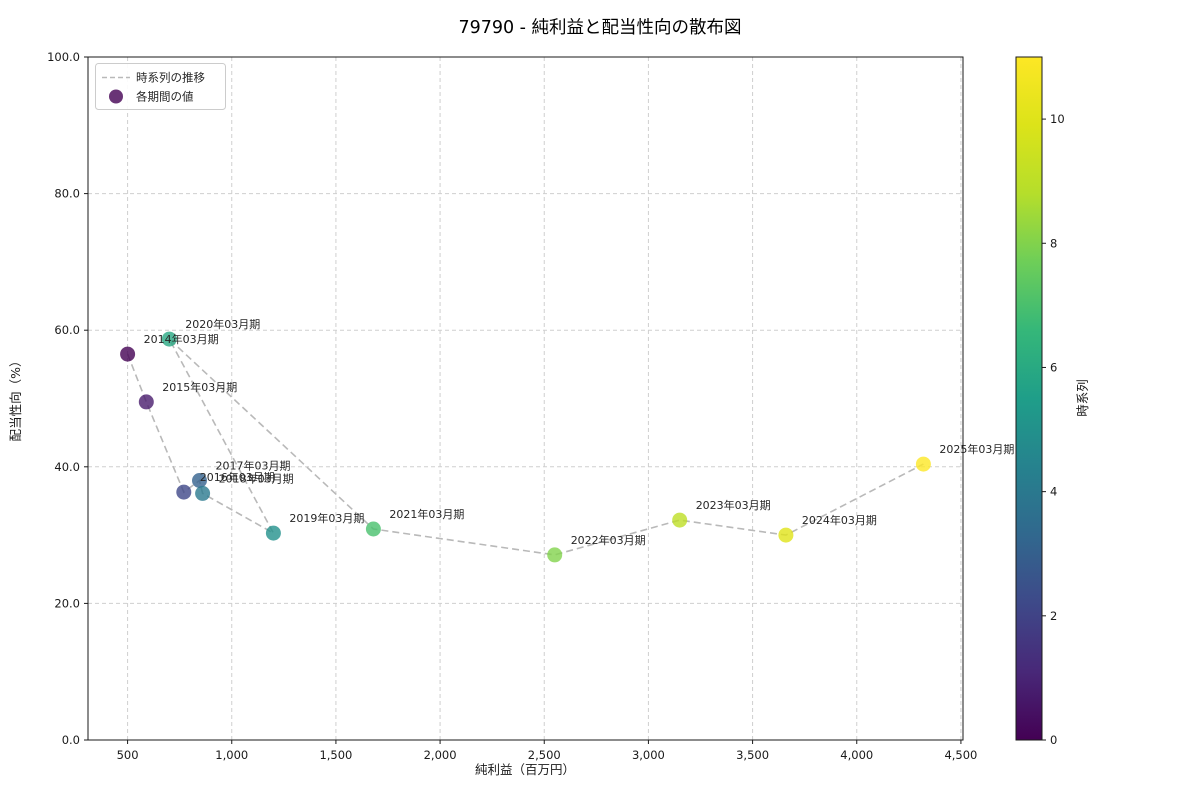  Describe the element at coordinates (335, 755) in the screenshot. I see `x-tick-label: 1,500` at that location.